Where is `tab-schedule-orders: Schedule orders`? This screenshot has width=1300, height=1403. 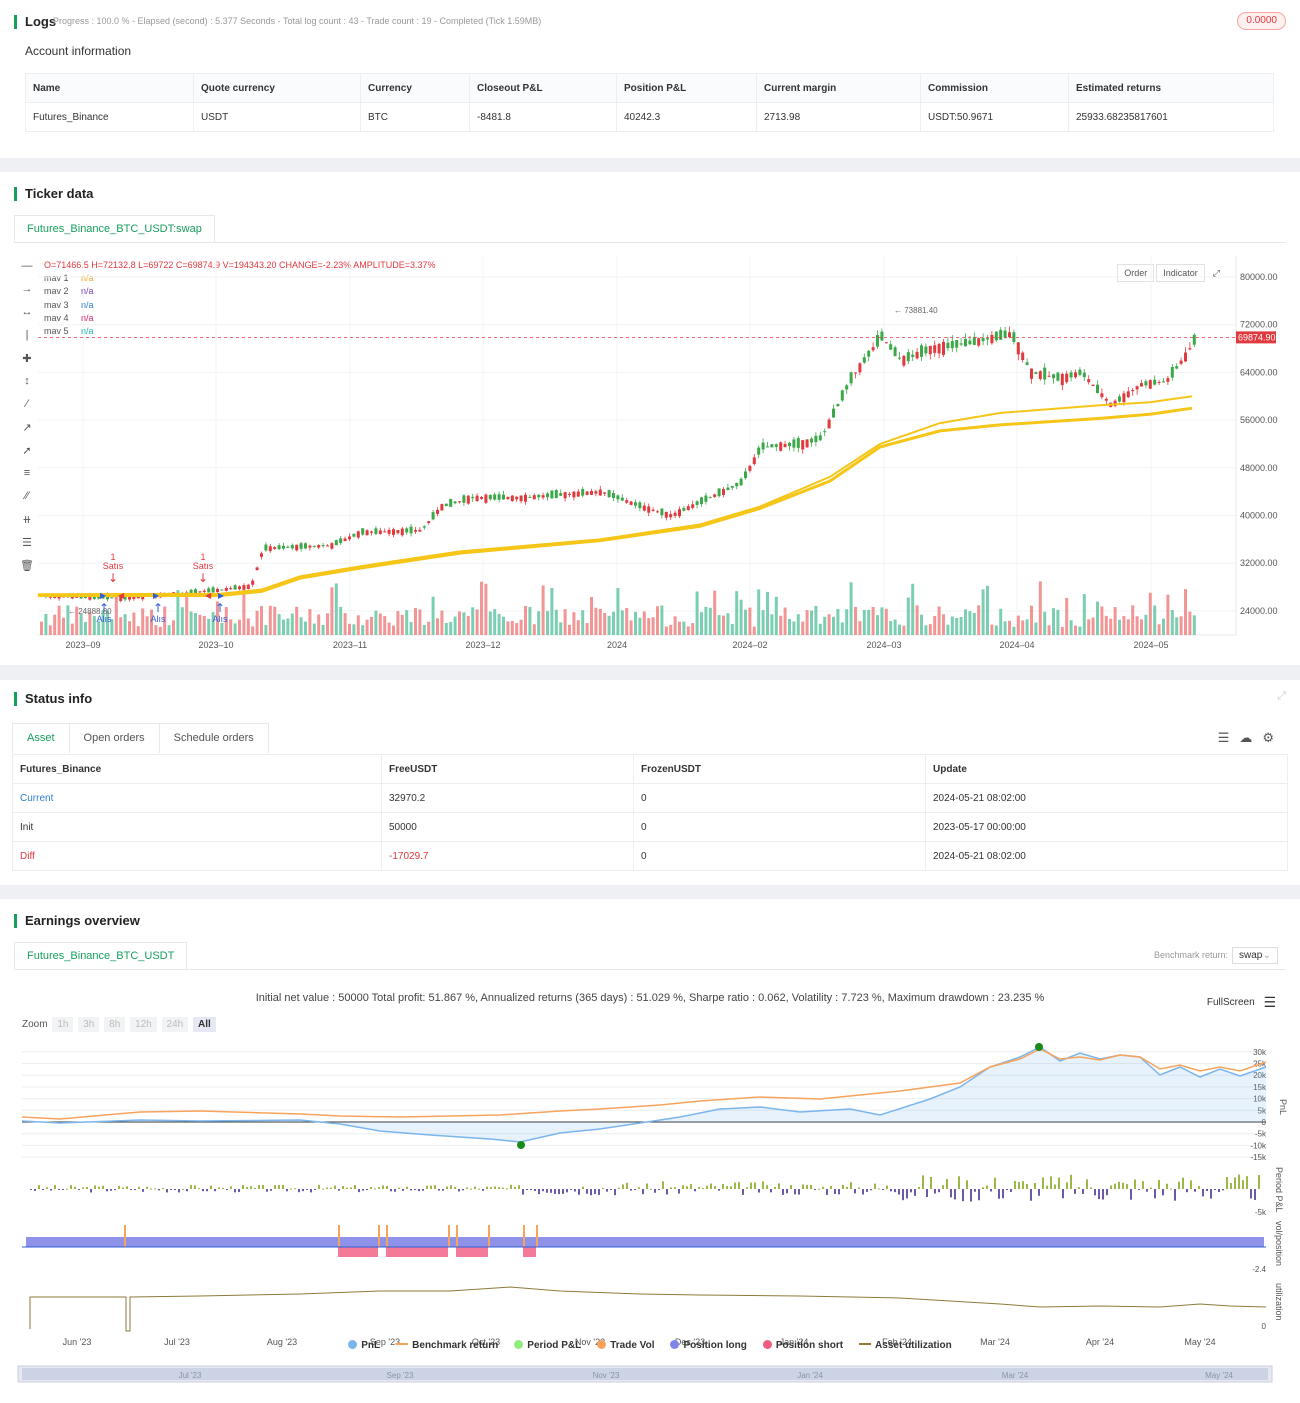 tab-schedule-orders: Schedule orders is located at coordinates (213, 738).